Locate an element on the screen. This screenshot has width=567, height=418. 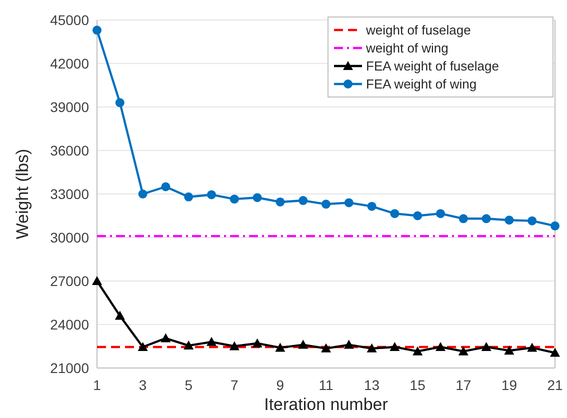
legend-label: weight of wing is located at coordinates (406, 48).